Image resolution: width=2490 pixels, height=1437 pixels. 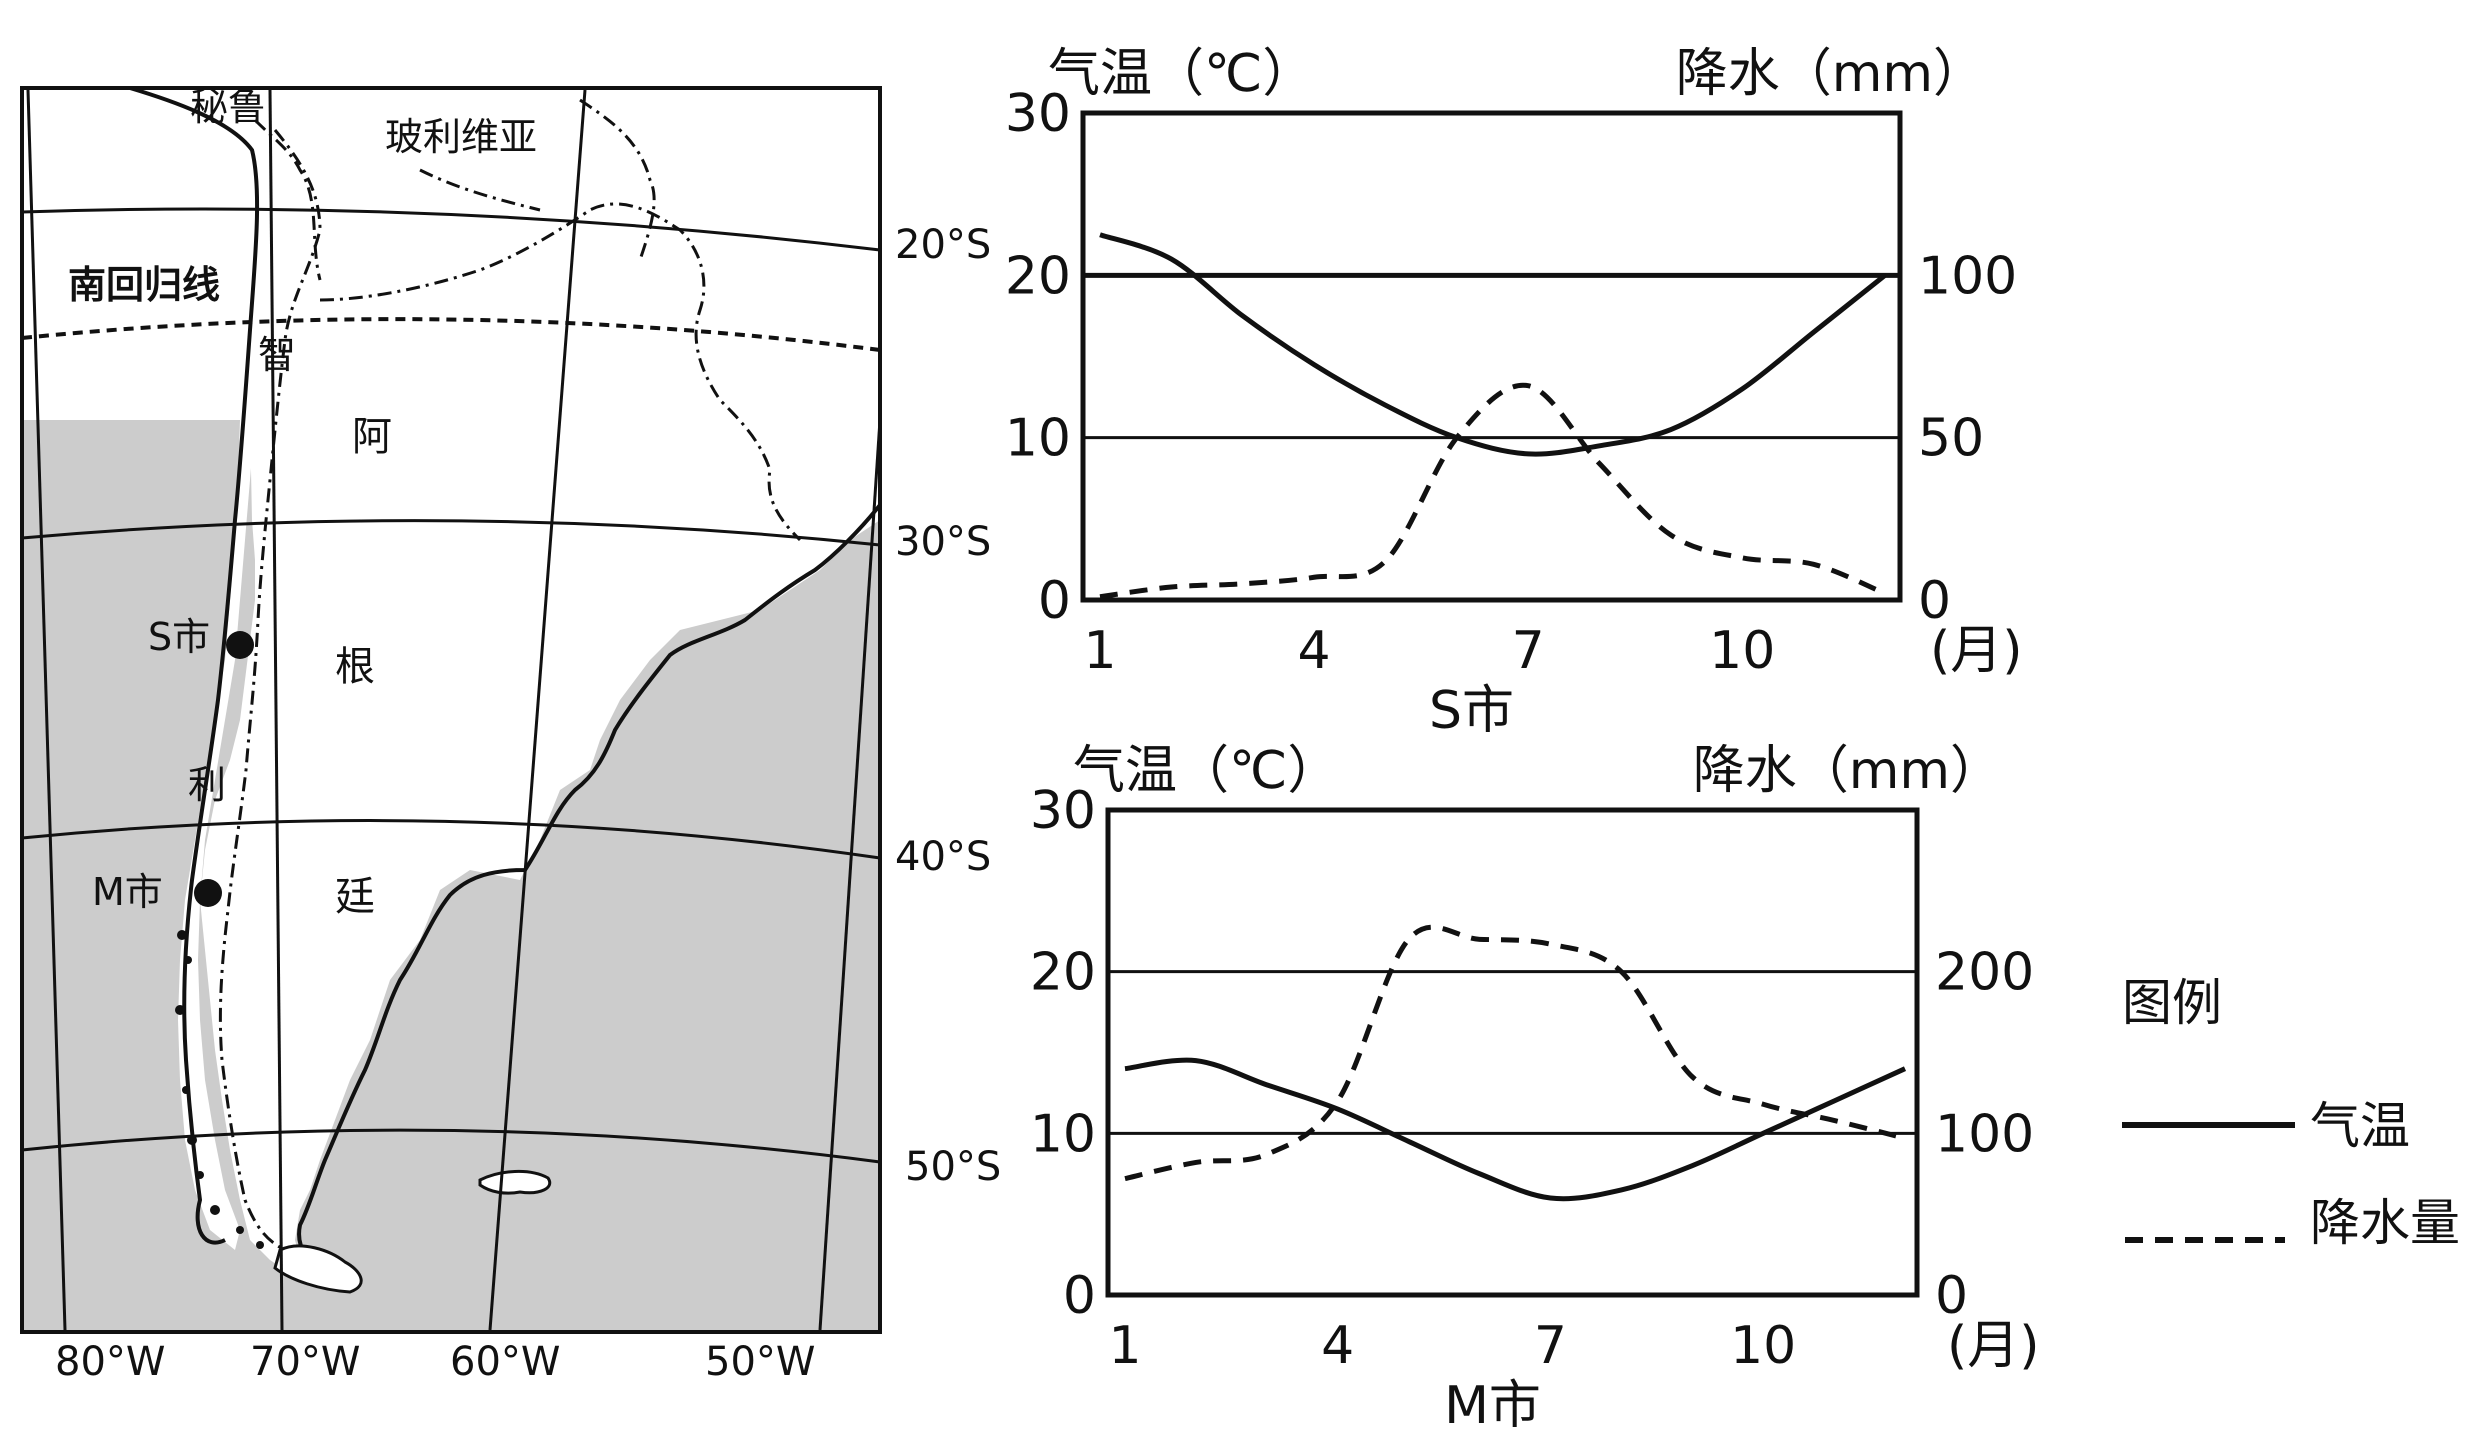 What do you see at coordinates (110, 1362) in the screenshot?
I see `lon-label-80: 80°W` at bounding box center [110, 1362].